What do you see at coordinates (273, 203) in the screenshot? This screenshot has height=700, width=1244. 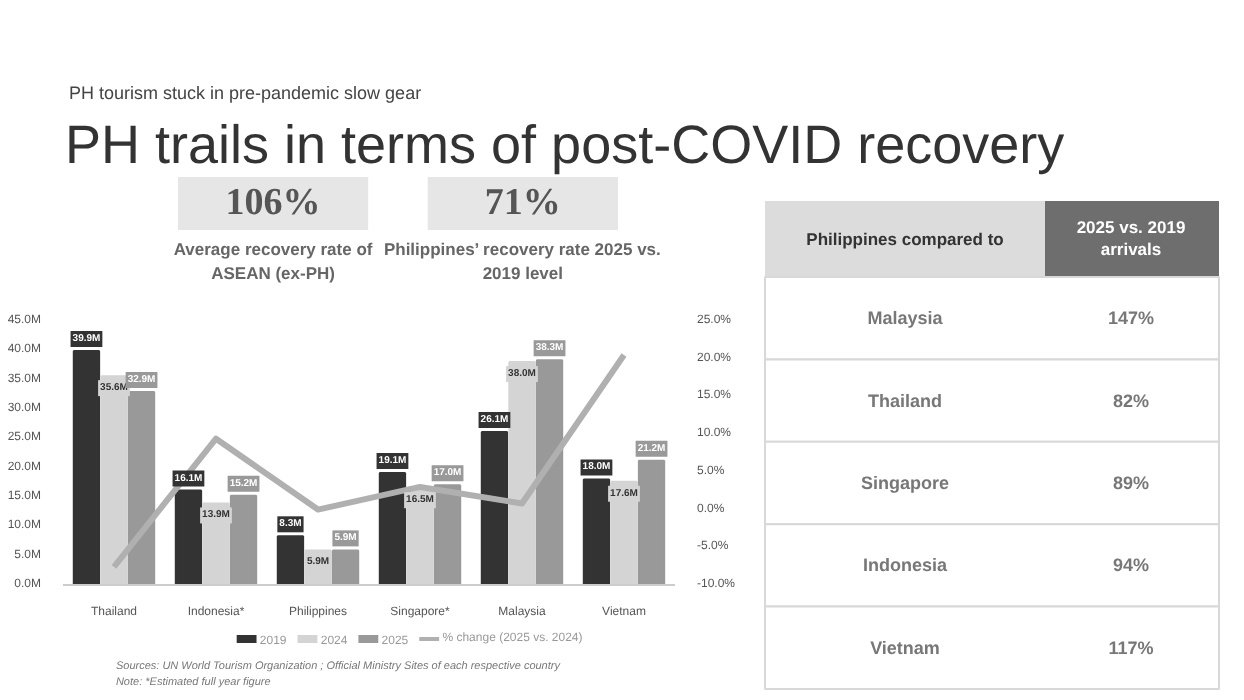 I see `text: 106%` at bounding box center [273, 203].